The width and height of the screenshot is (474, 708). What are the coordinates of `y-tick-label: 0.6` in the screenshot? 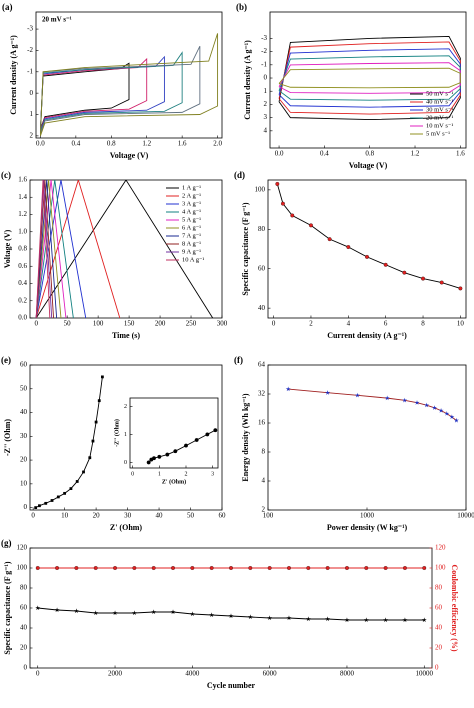 It's located at (22, 266).